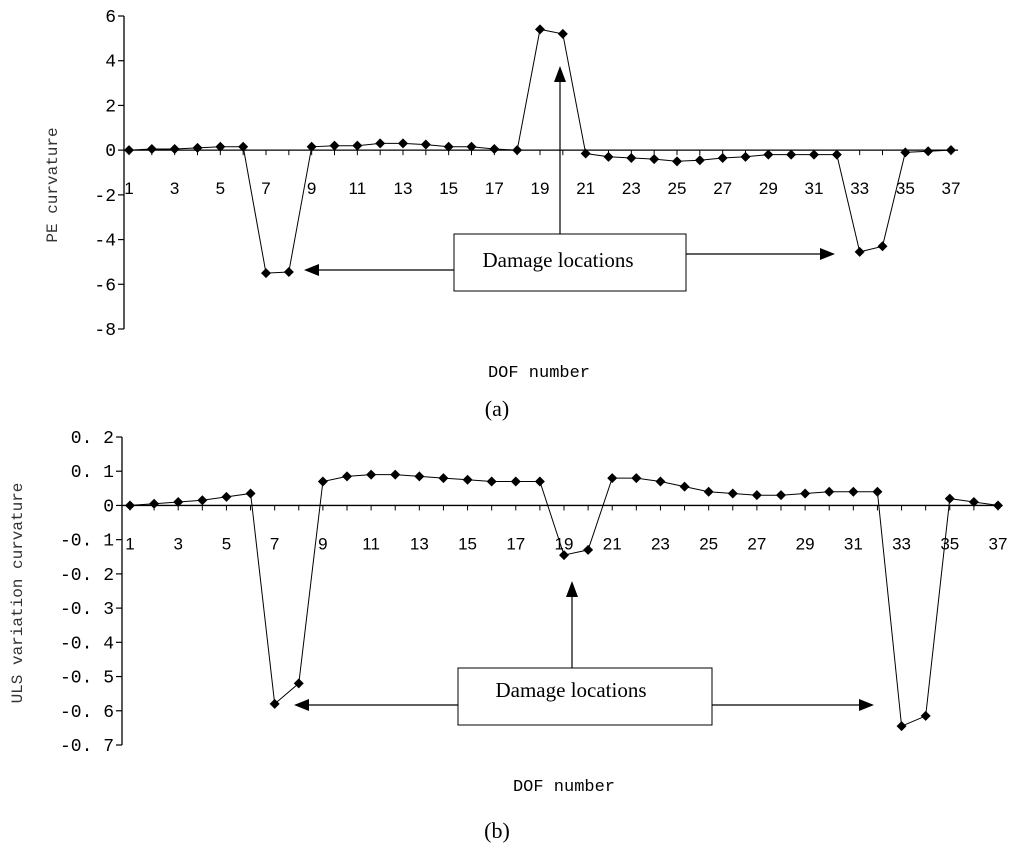  What do you see at coordinates (109, 174) in the screenshot?
I see `y-ticks-a: 6 4 2 0 -2 -4 -6 -8` at bounding box center [109, 174].